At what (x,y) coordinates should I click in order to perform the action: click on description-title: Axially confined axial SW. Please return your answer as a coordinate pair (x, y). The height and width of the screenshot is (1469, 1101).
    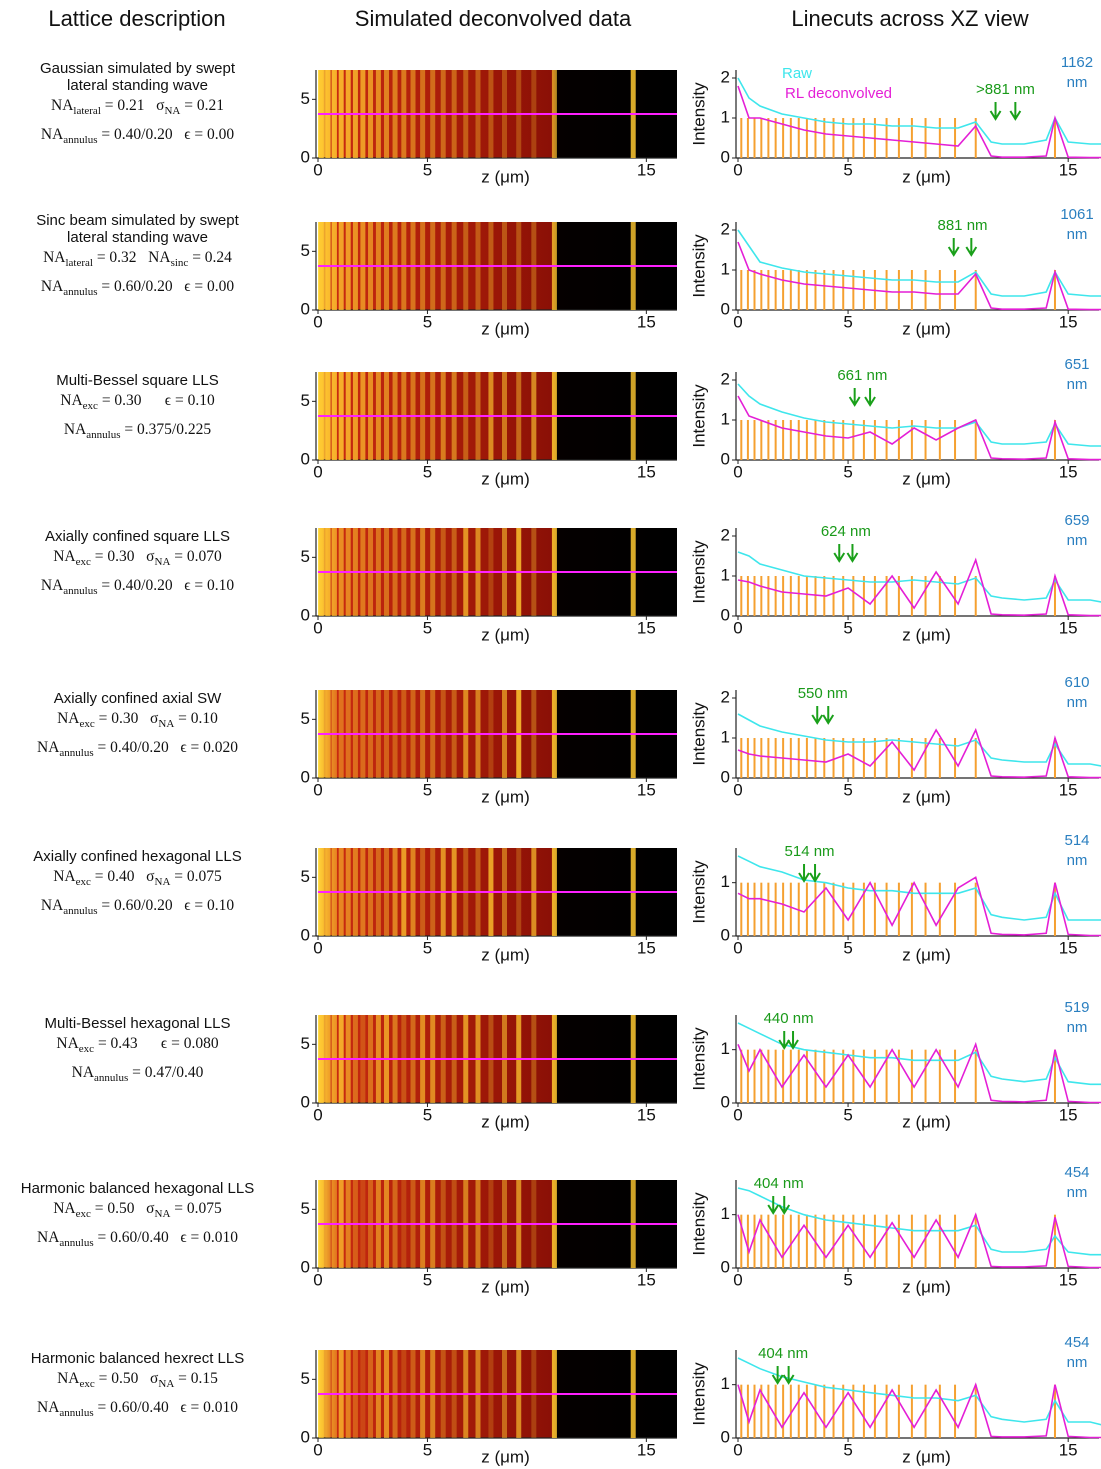
    Looking at the image, I should click on (137, 698).